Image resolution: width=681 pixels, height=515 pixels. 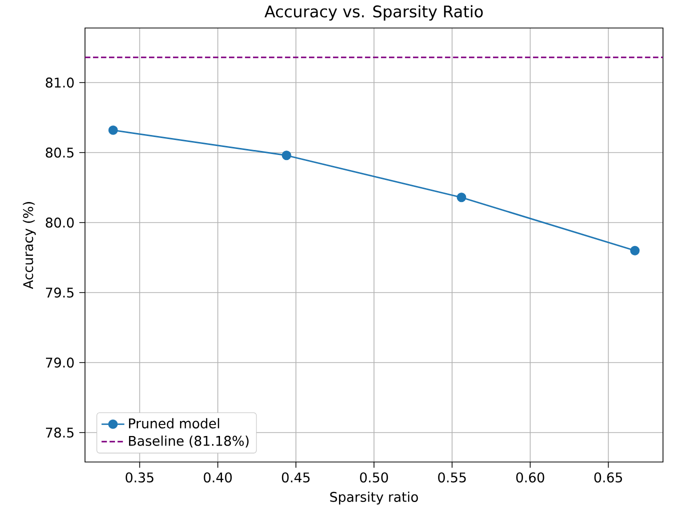 What do you see at coordinates (374, 477) in the screenshot?
I see `x-tick-label: 0.50` at bounding box center [374, 477].